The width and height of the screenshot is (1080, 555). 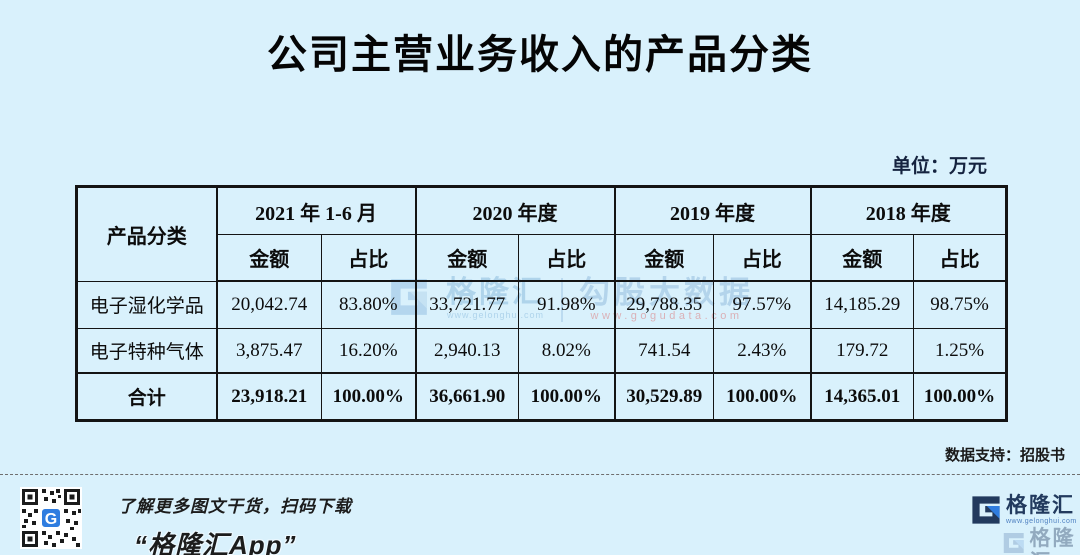 I want to click on qr-center-g-icon: G, so click(x=51, y=519).